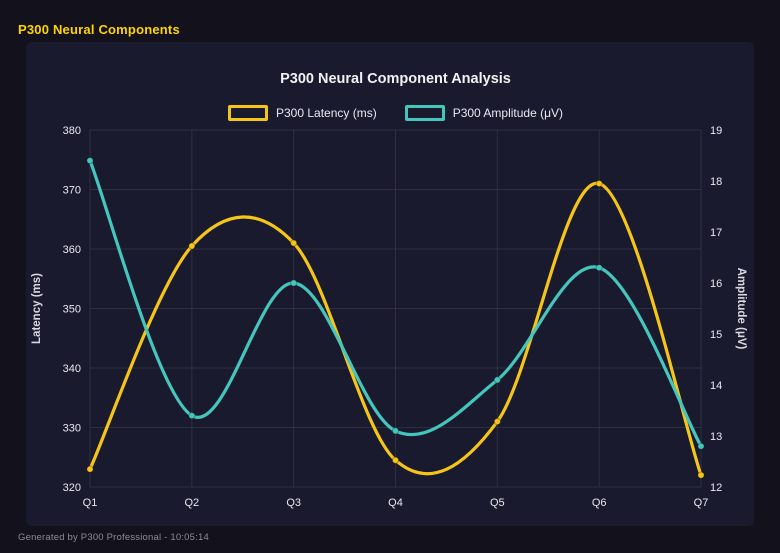 This screenshot has width=780, height=553. I want to click on x-axis-tick: Q4, so click(395, 503).